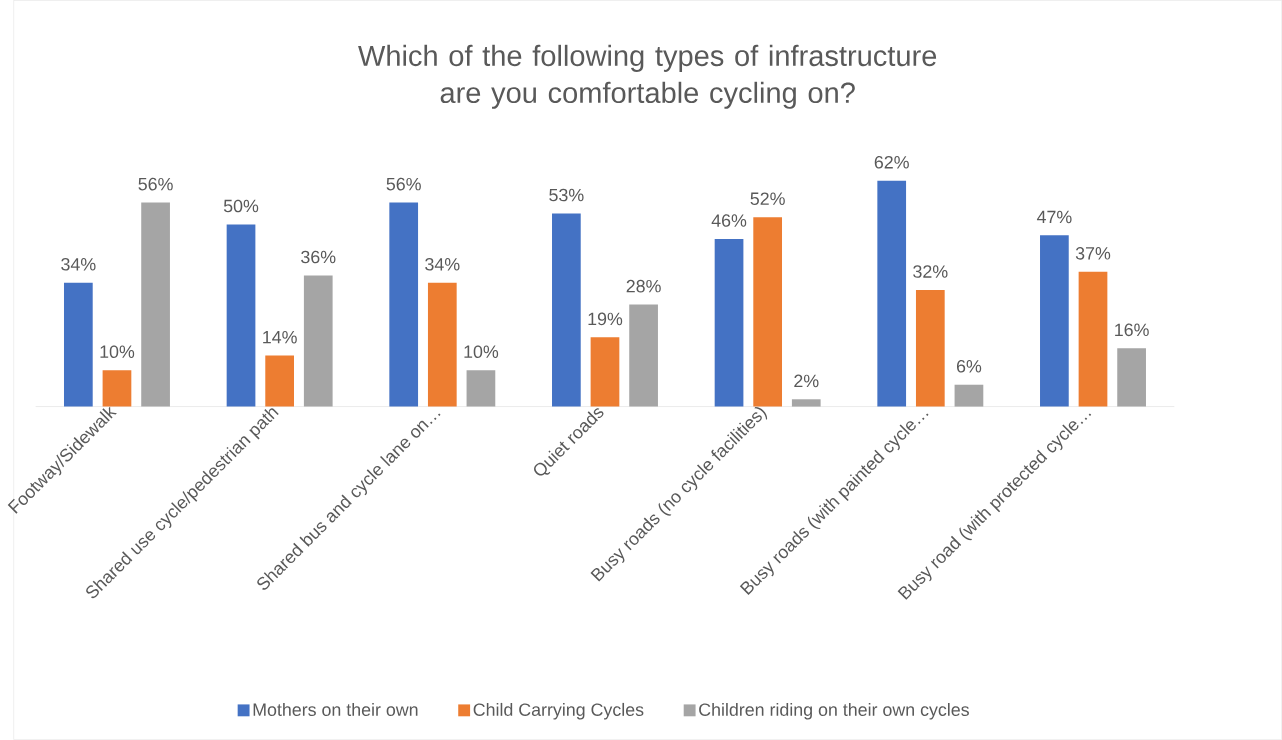 The image size is (1282, 740). Describe the element at coordinates (335, 709) in the screenshot. I see `legend-label: Mothers on their own` at that location.